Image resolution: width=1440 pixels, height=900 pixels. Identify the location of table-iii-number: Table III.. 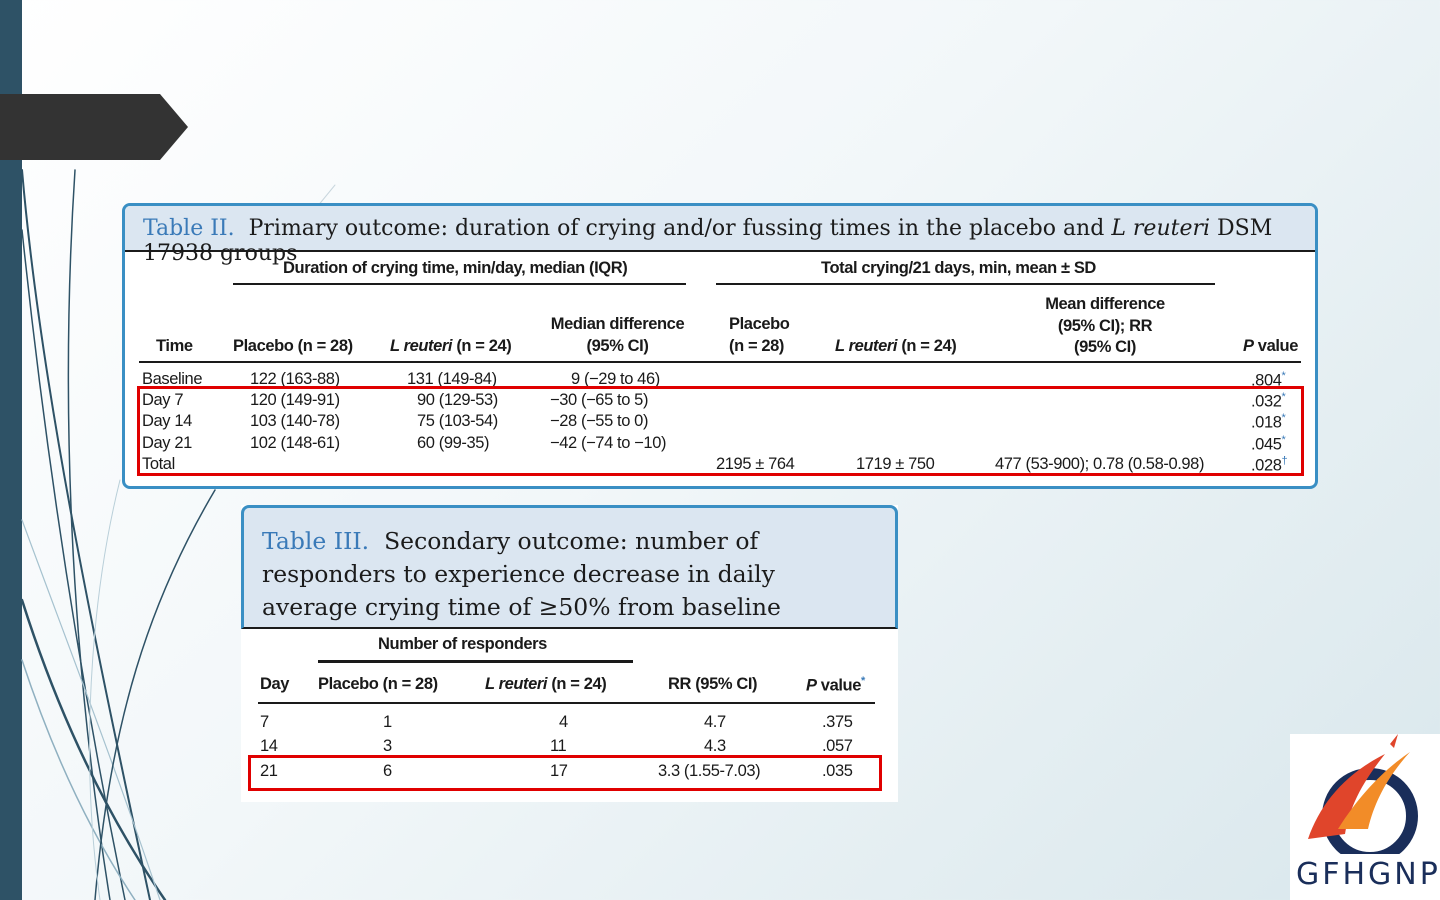
(316, 541).